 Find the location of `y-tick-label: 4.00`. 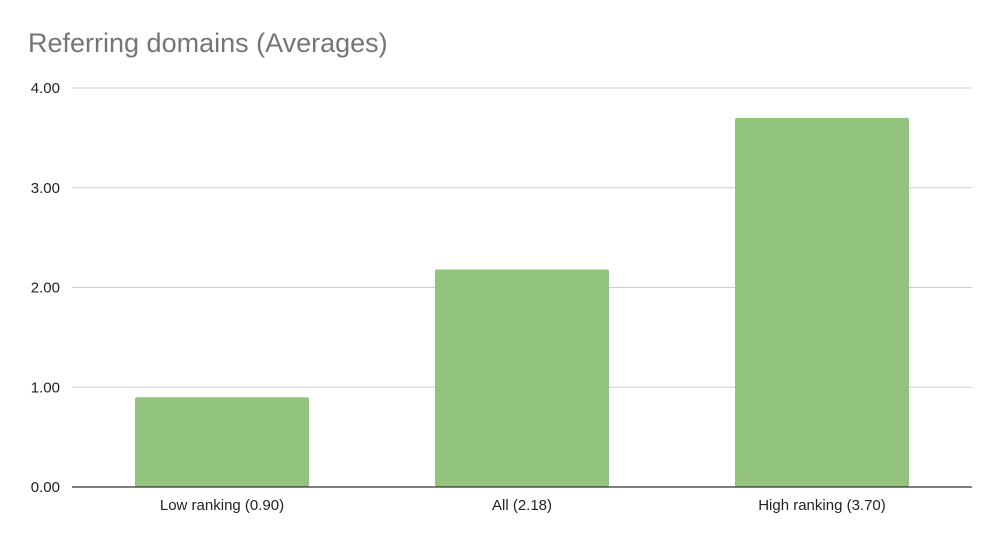

y-tick-label: 4.00 is located at coordinates (45, 88).